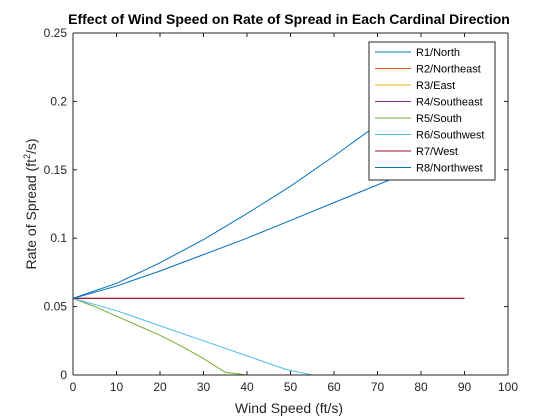 This screenshot has width=560, height=420. Describe the element at coordinates (449, 103) in the screenshot. I see `legend-label-4: R4/Southeast` at that location.